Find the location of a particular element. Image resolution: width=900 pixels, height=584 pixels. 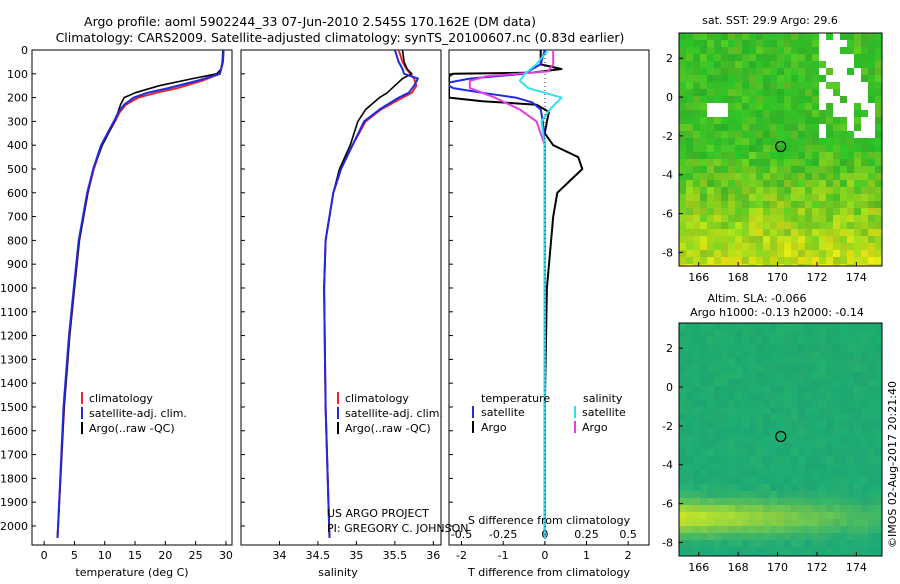

temp-diff-argo-line is located at coordinates (516, 294).